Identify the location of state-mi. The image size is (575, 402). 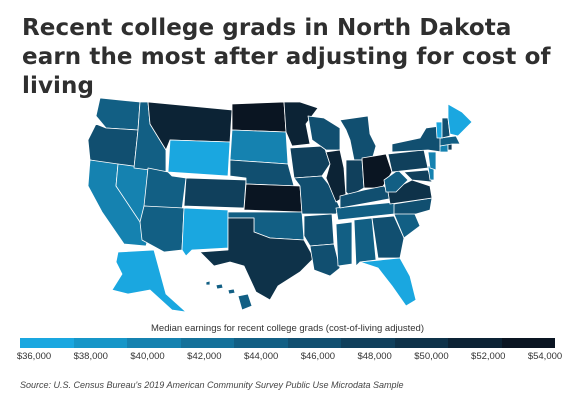
(358, 138).